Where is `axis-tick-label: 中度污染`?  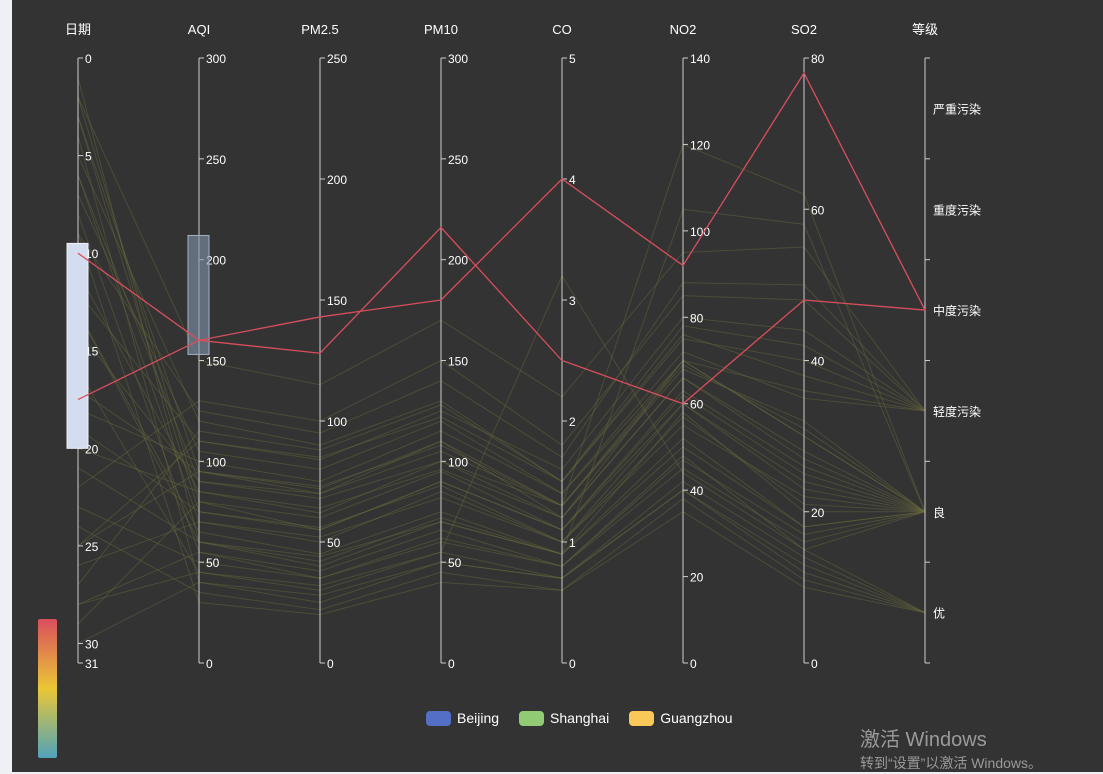
axis-tick-label: 中度污染 is located at coordinates (957, 310).